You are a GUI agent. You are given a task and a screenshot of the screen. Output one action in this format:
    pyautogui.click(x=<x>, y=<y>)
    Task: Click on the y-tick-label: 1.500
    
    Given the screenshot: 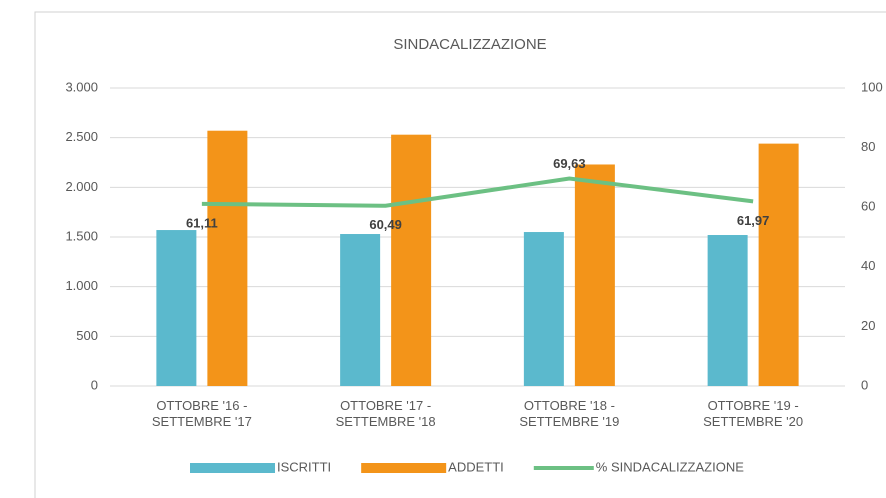 What is the action you would take?
    pyautogui.click(x=81, y=235)
    